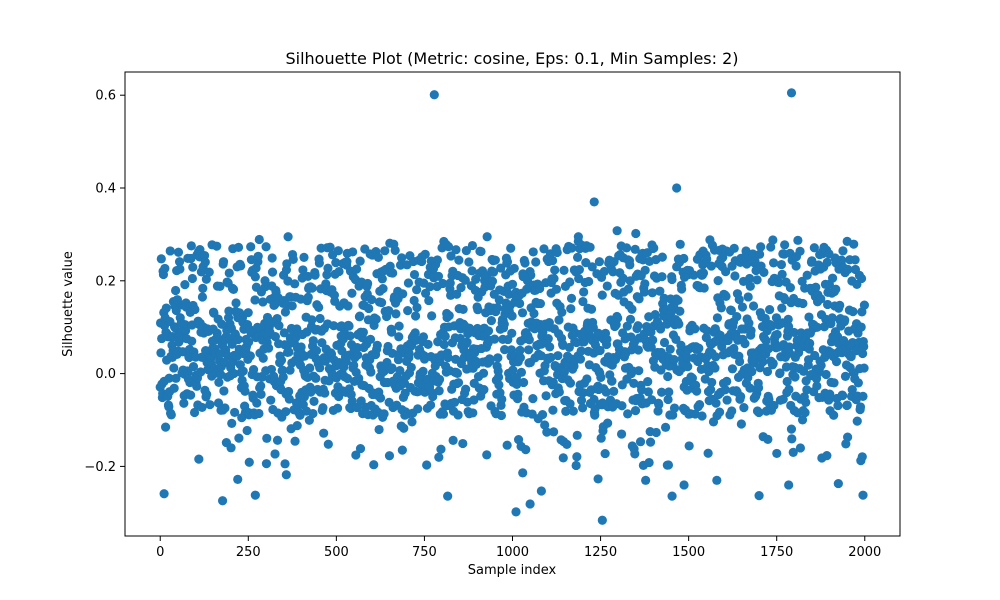 This screenshot has height=600, width=1000. Describe the element at coordinates (100, 467) in the screenshot. I see `y-tick-label: −0.2` at that location.